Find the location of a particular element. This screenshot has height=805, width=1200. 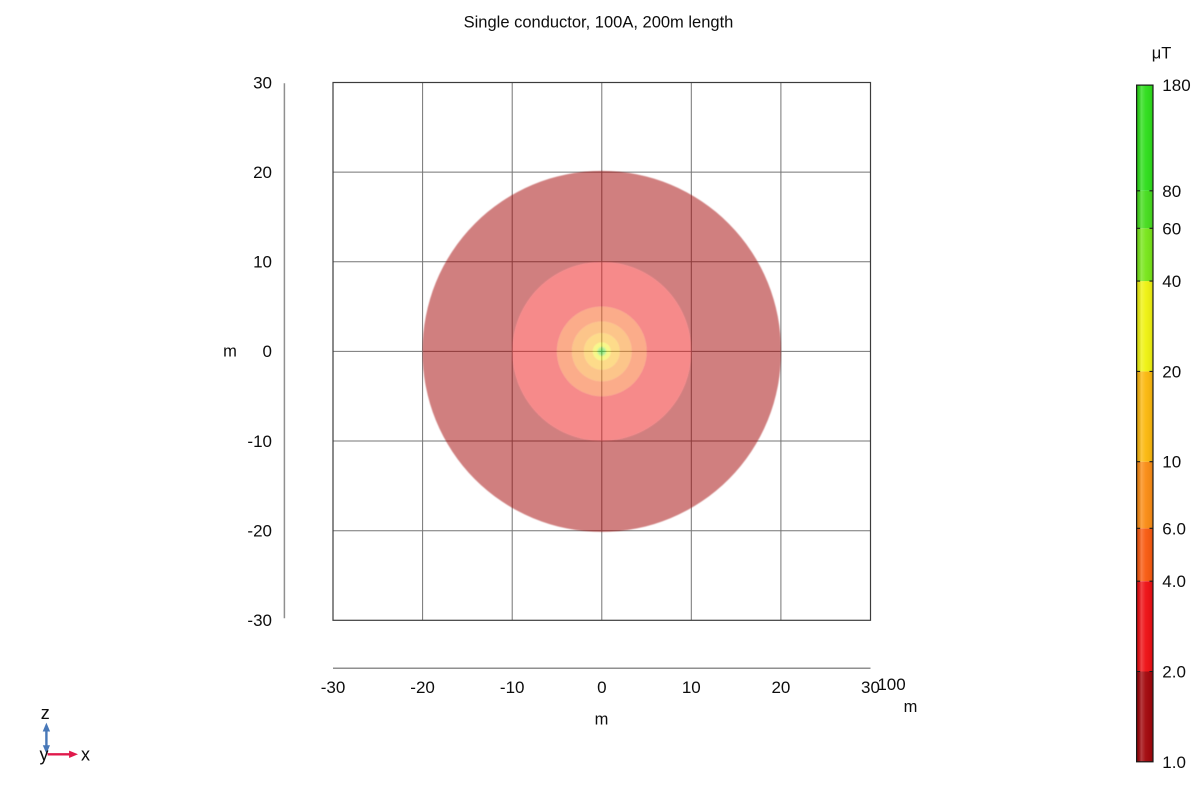

svg-text: z is located at coordinates (45, 713).